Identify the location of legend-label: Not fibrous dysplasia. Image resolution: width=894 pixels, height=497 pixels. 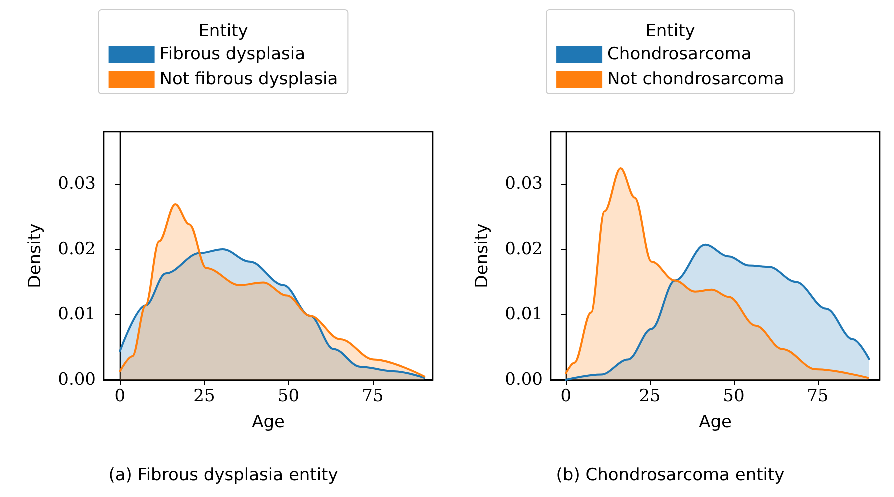
(249, 80).